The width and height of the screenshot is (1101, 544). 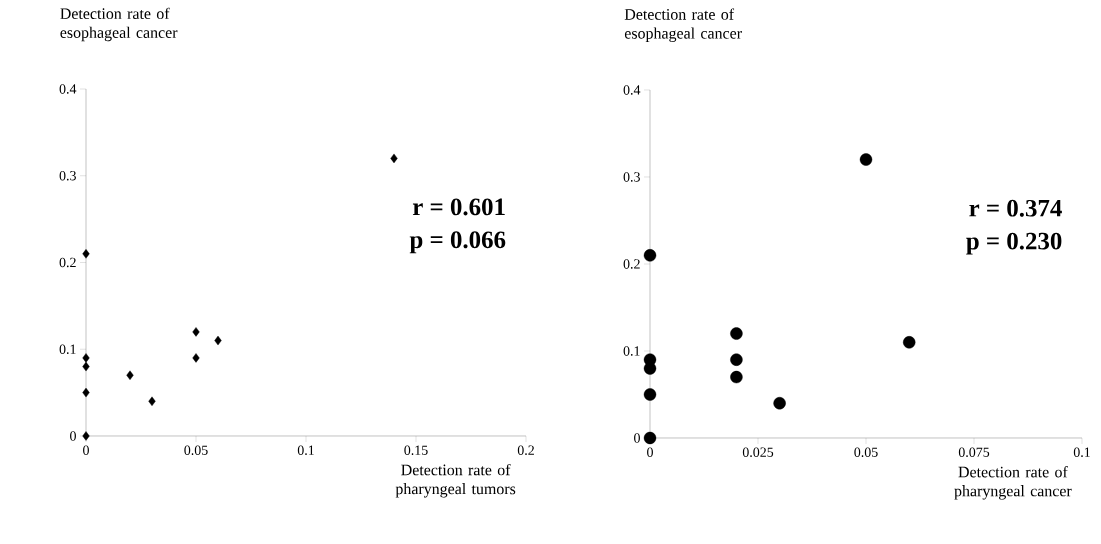 What do you see at coordinates (416, 450) in the screenshot?
I see `x-tick-label: 0.15` at bounding box center [416, 450].